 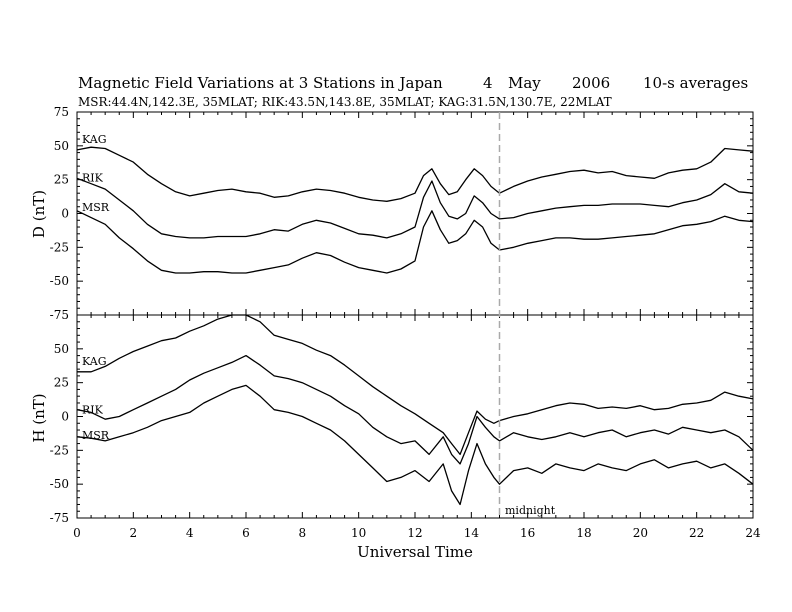 What do you see at coordinates (190, 533) in the screenshot?
I see `xtick-label: 4` at bounding box center [190, 533].